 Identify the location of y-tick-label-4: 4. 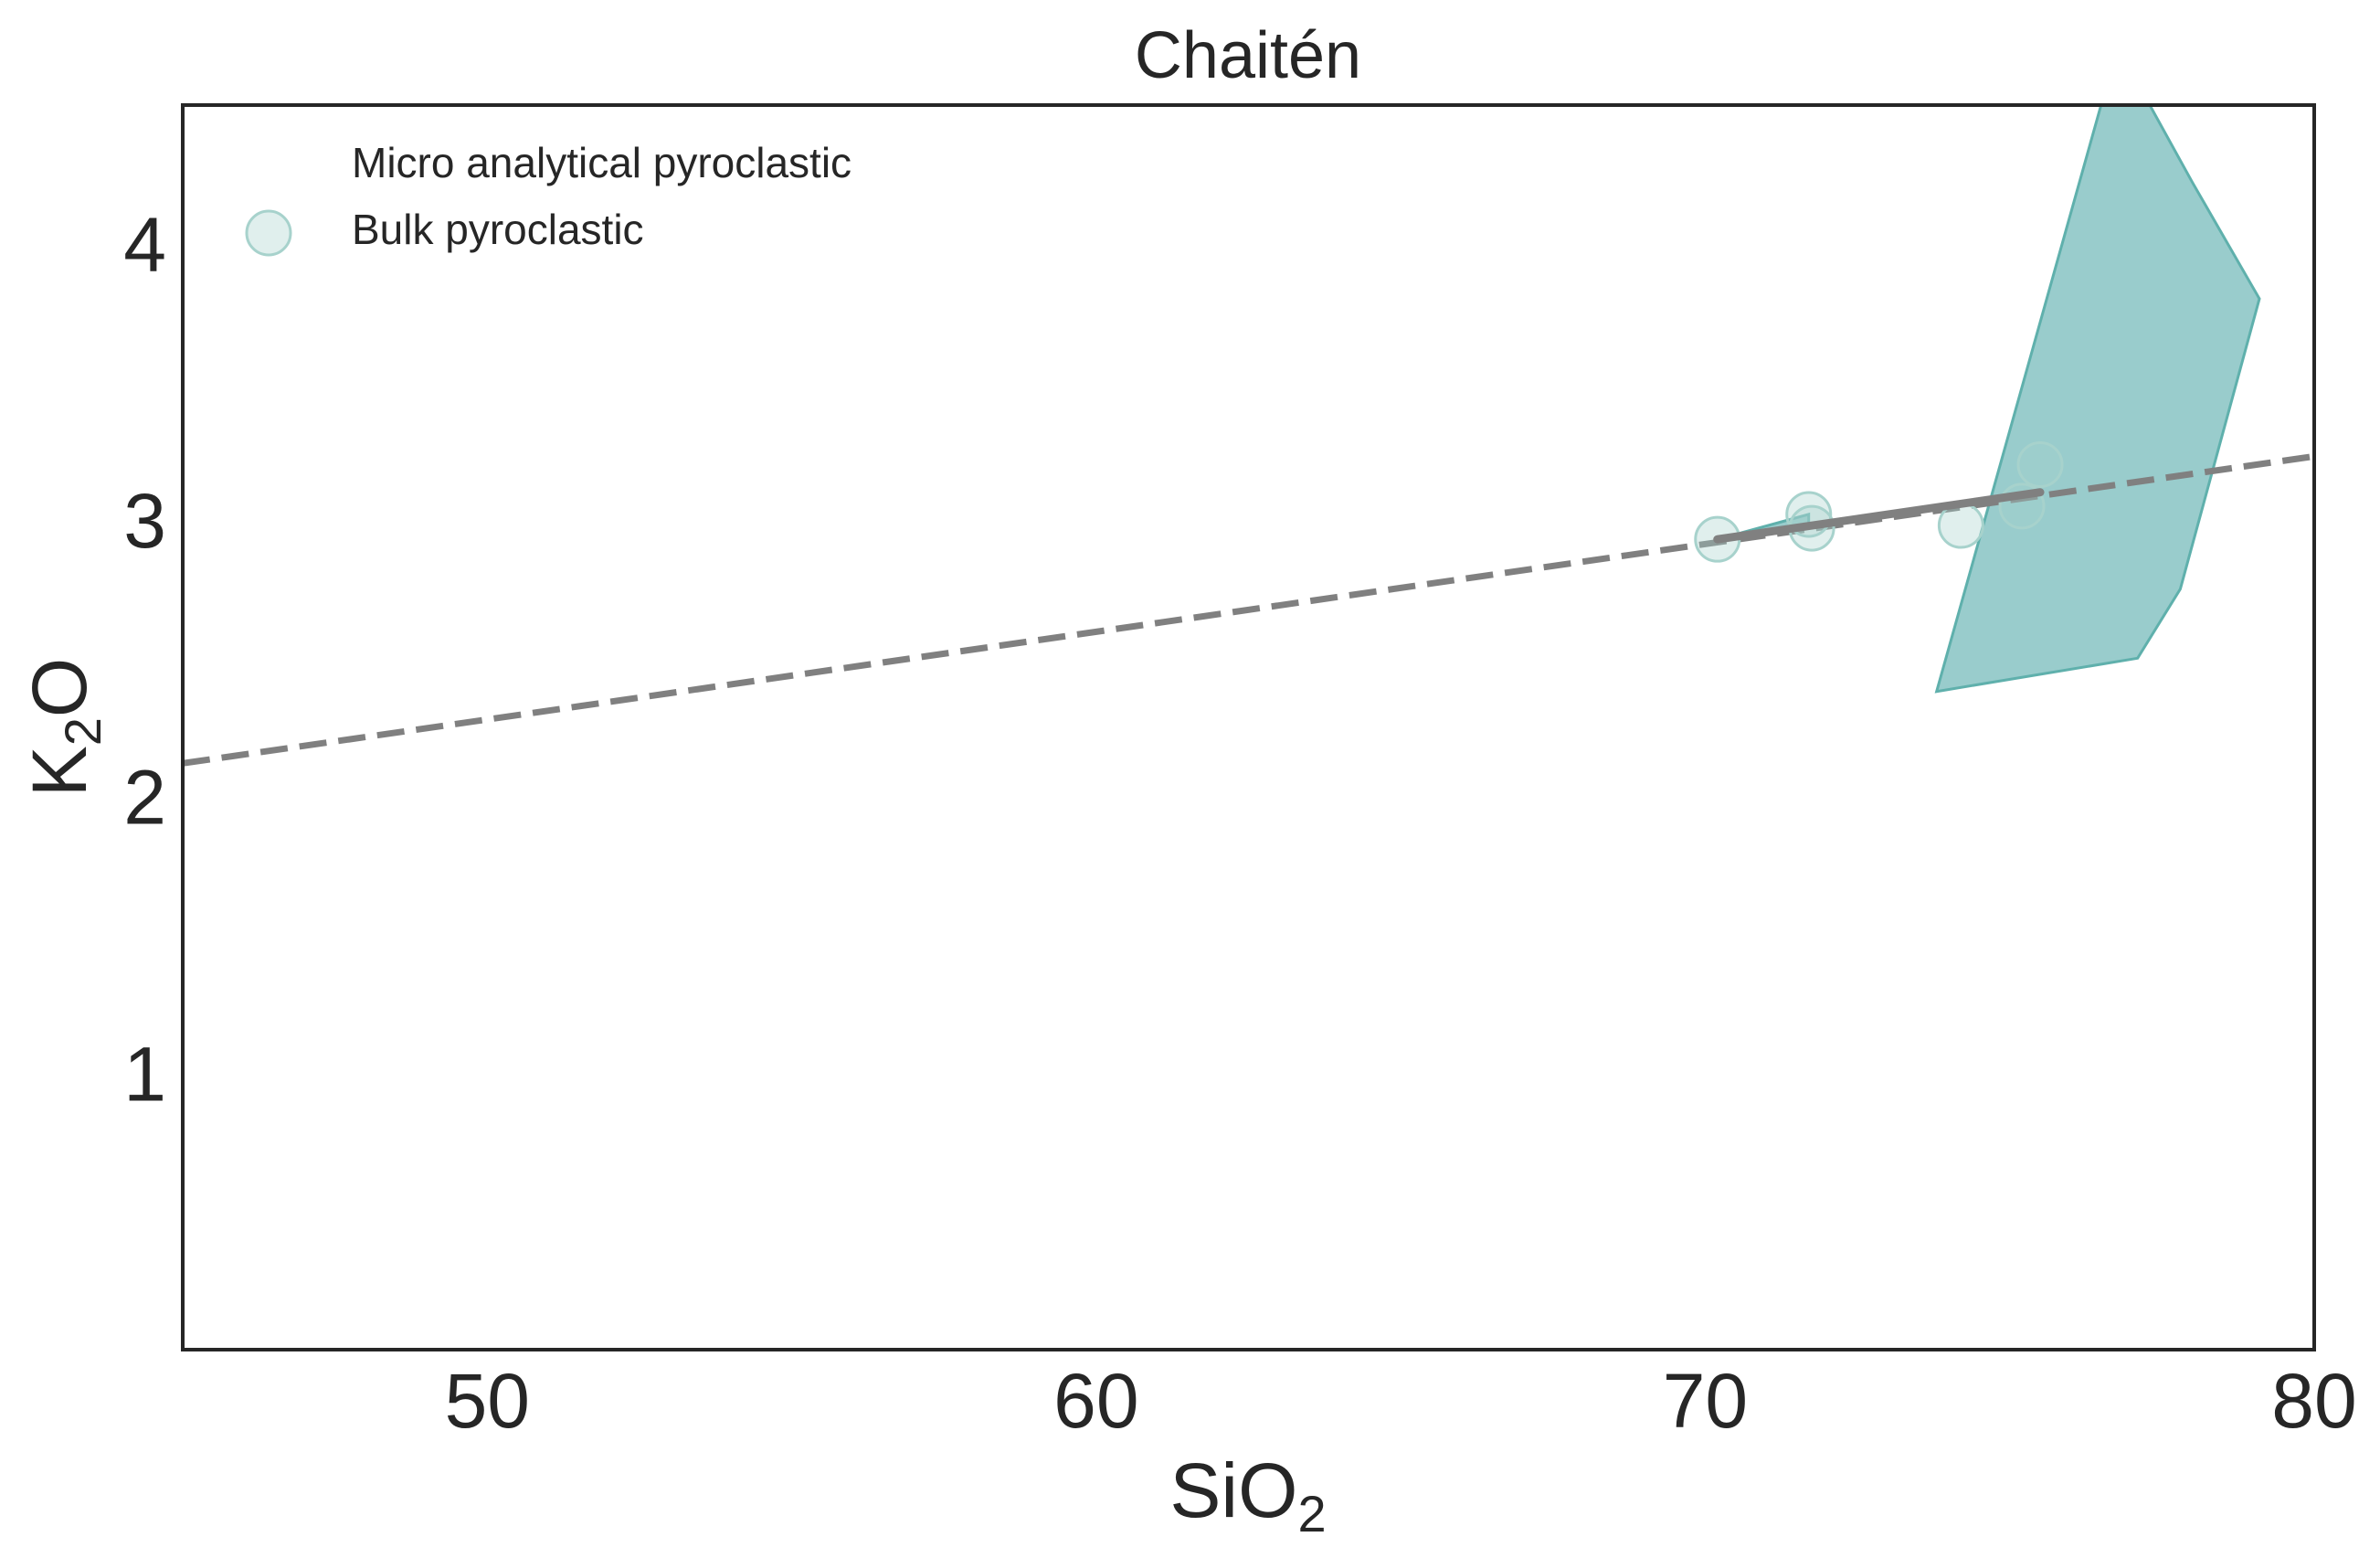
(145, 244).